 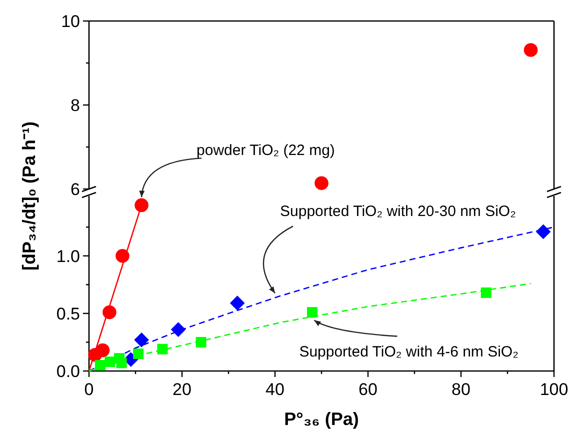 What do you see at coordinates (70, 21) in the screenshot?
I see `y-tick-label: 10` at bounding box center [70, 21].